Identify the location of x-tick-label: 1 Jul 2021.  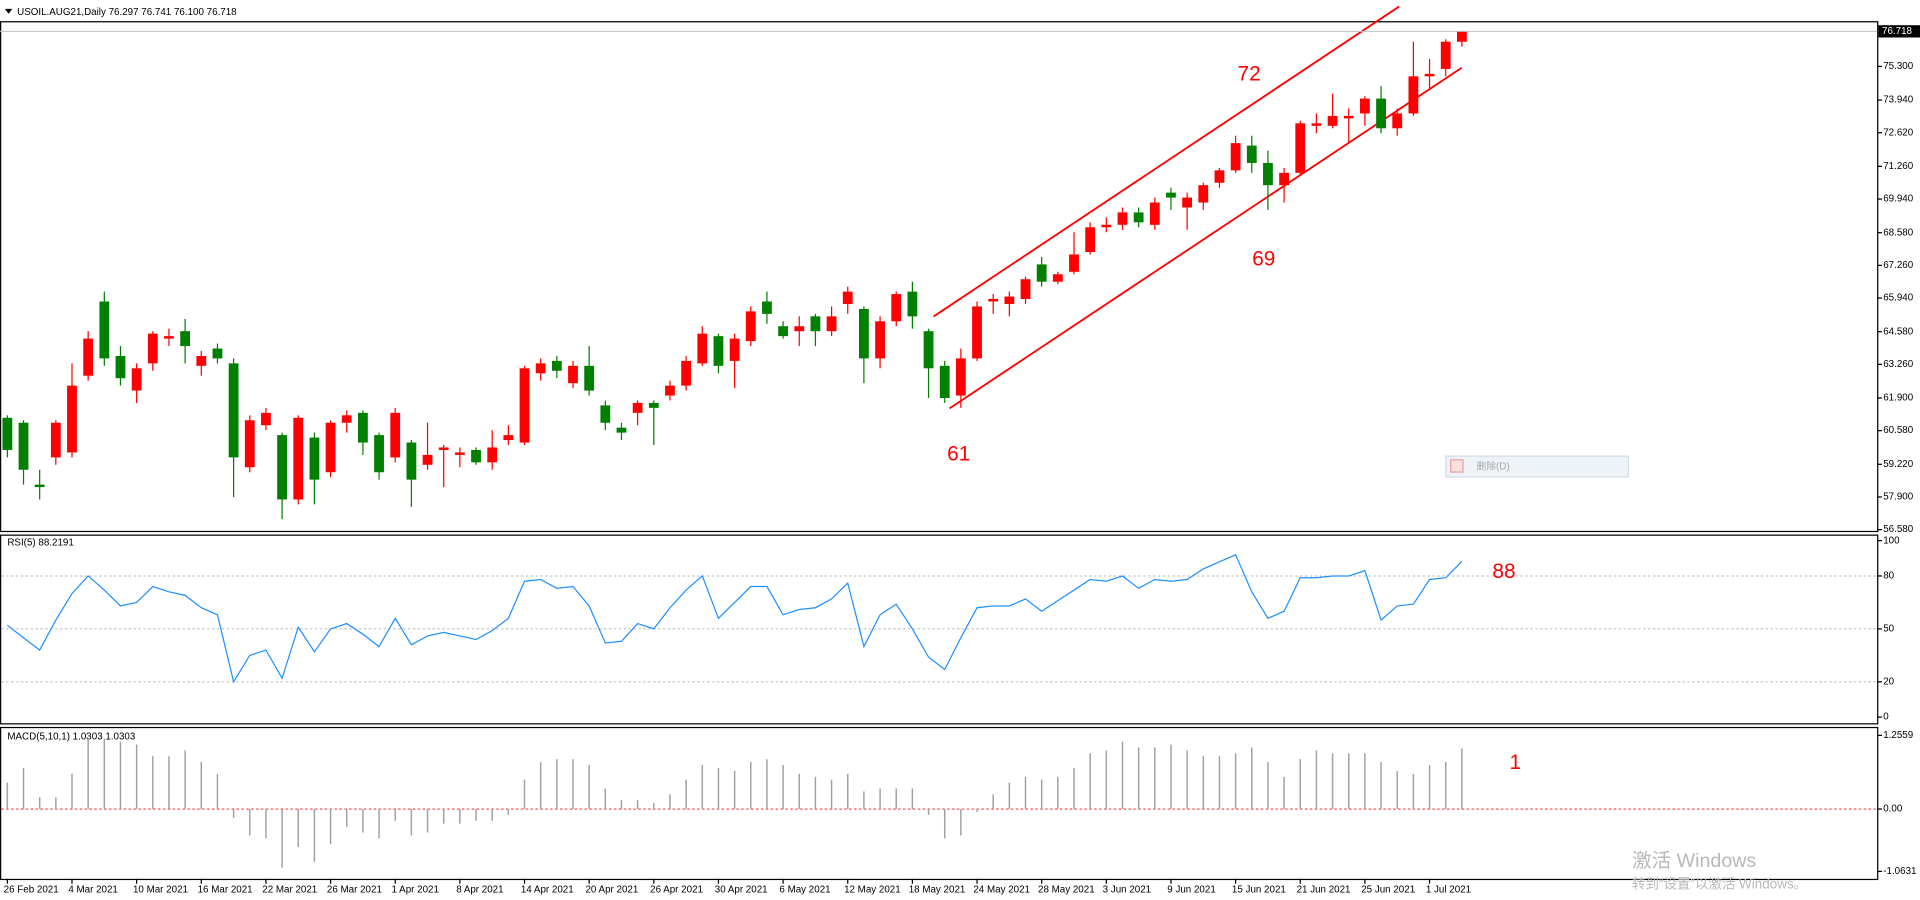
(1448, 889).